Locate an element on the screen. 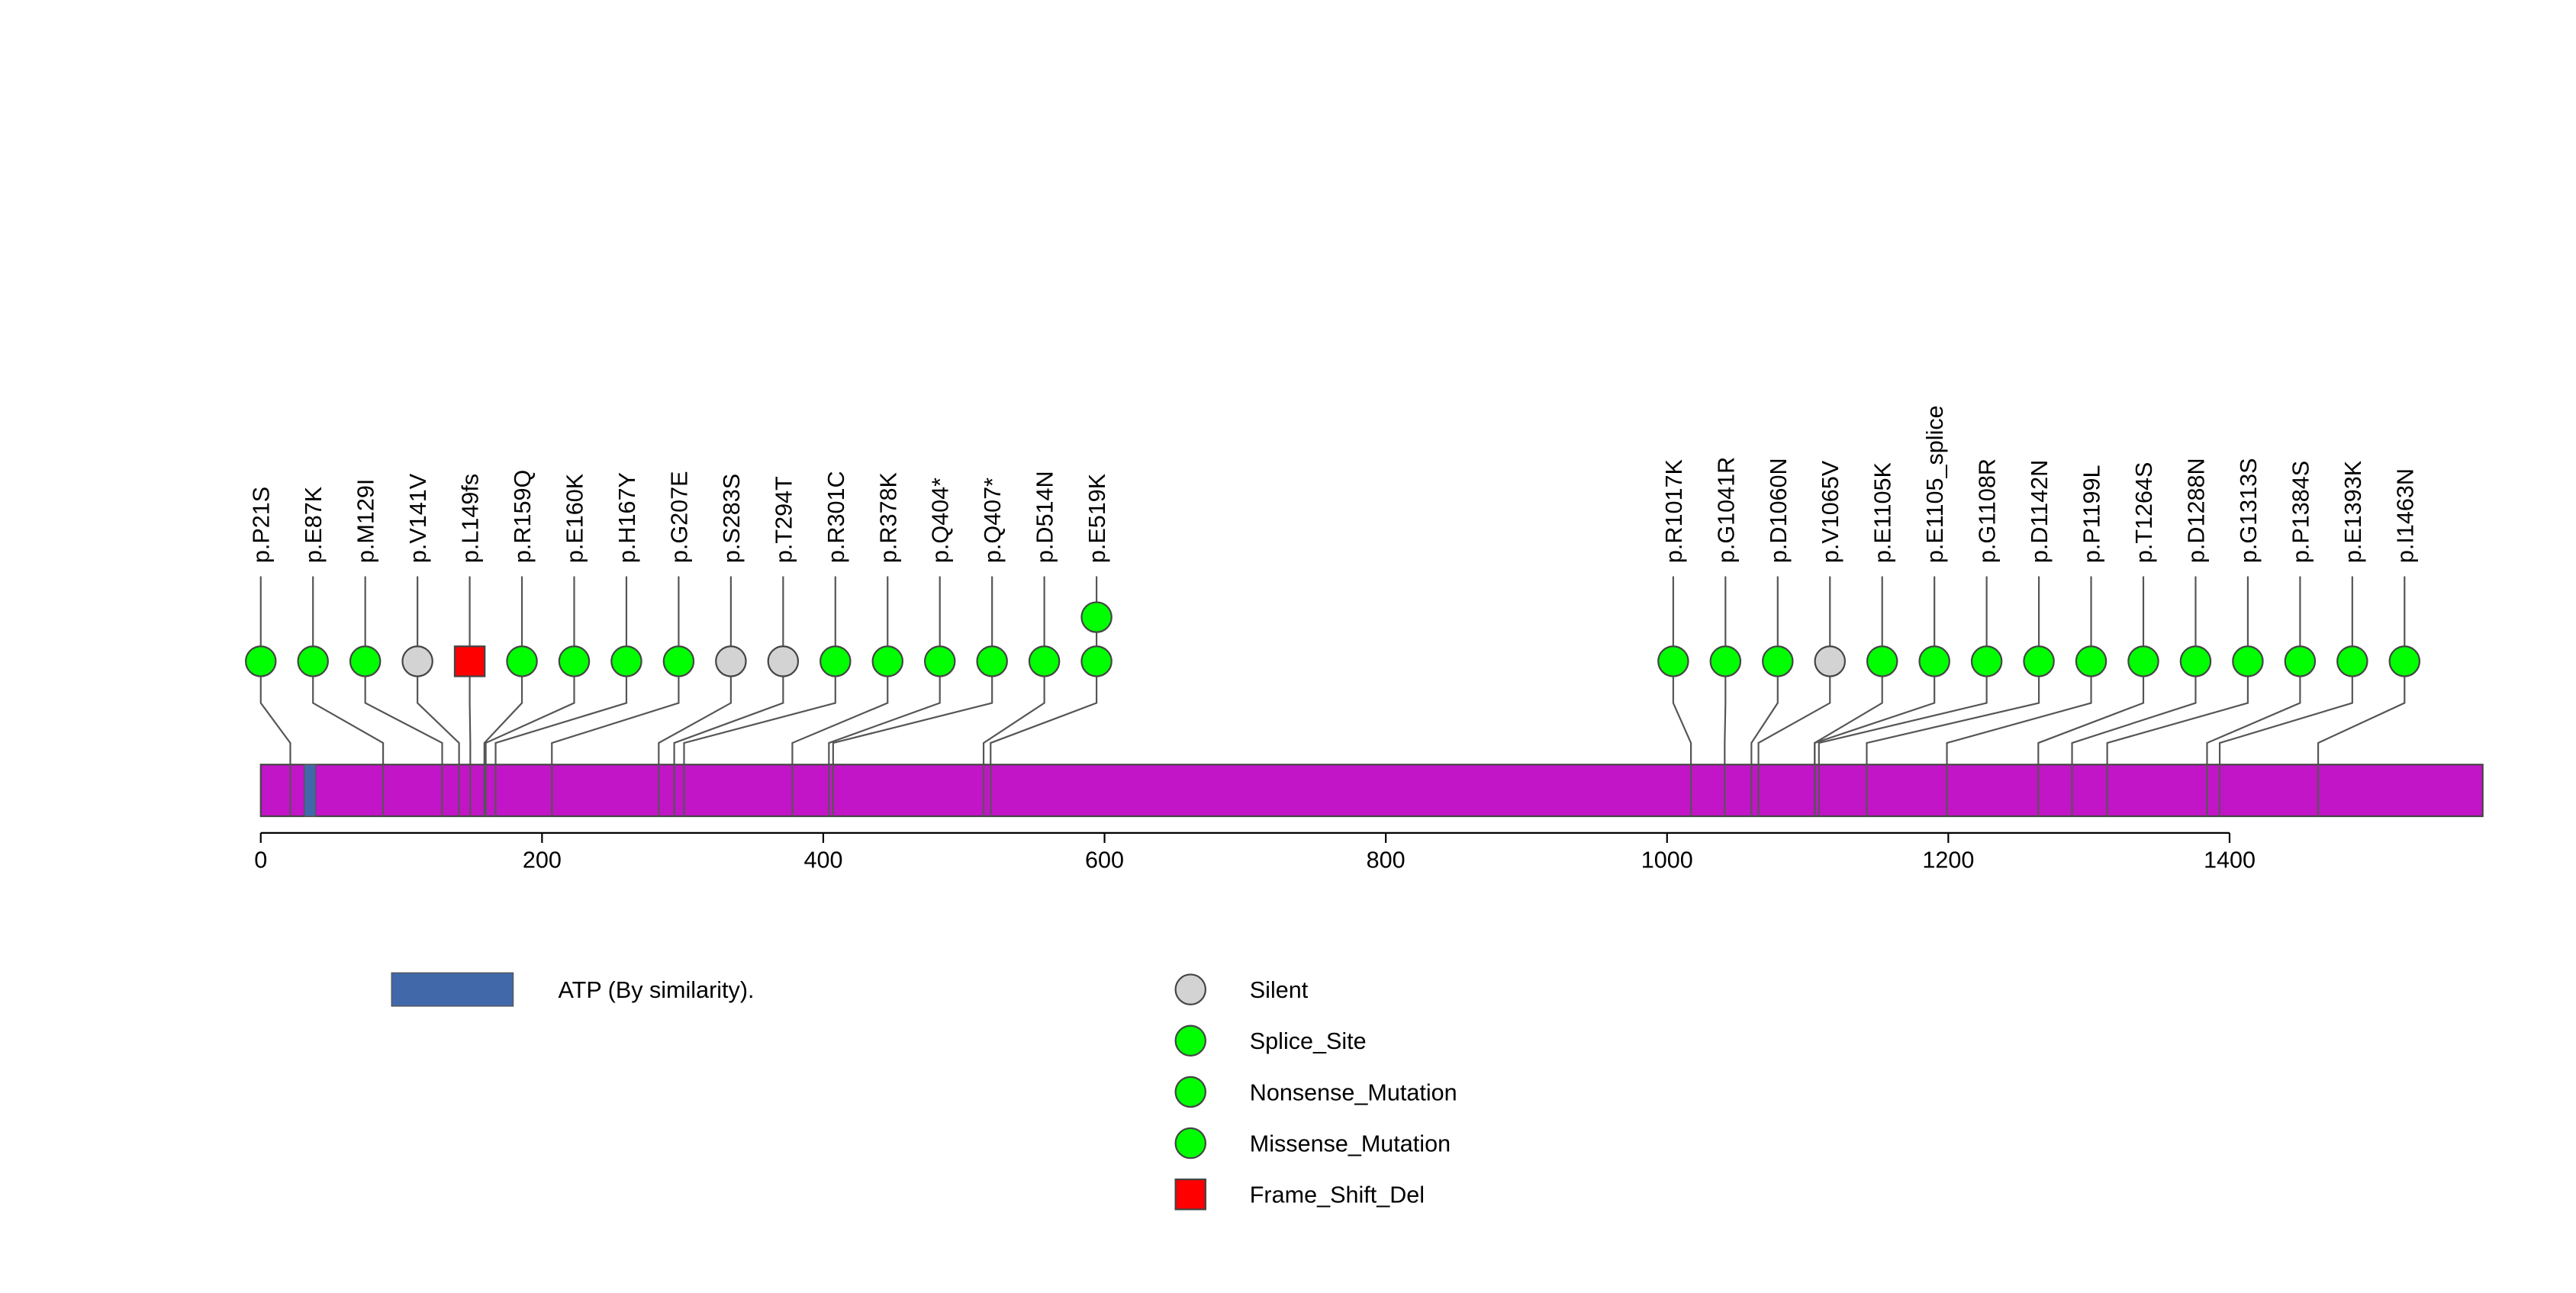  label-p-e1105k: p.E1105K is located at coordinates (1883, 512).